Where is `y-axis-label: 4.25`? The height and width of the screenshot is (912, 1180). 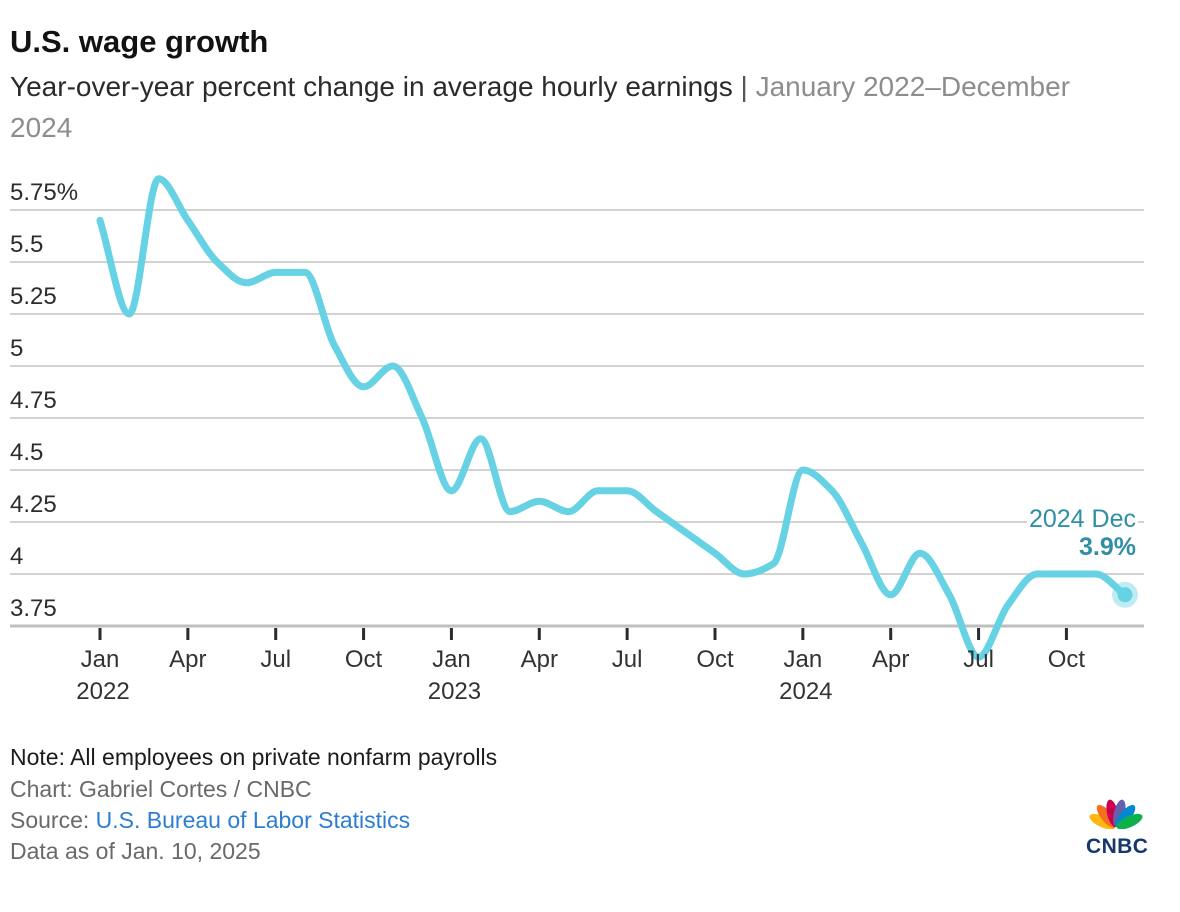
y-axis-label: 4.25 is located at coordinates (33, 504).